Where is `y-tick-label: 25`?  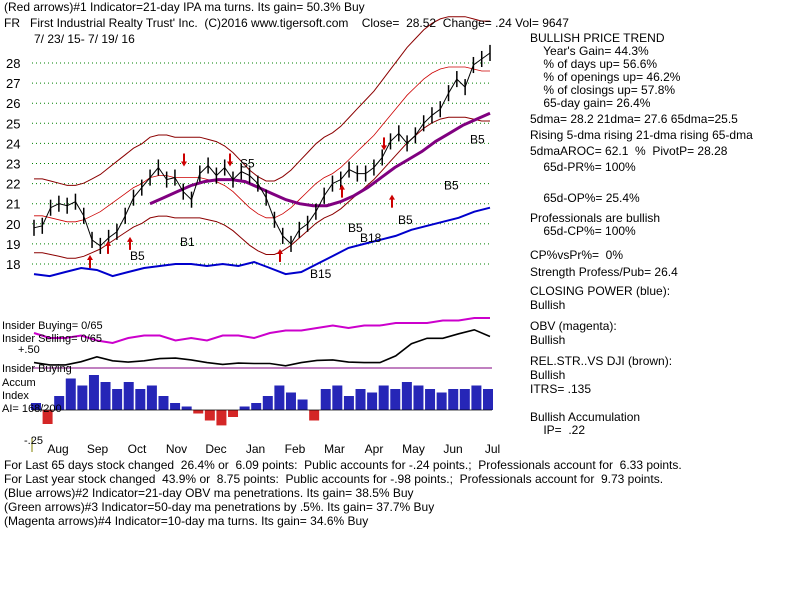 y-tick-label: 25 is located at coordinates (13, 123).